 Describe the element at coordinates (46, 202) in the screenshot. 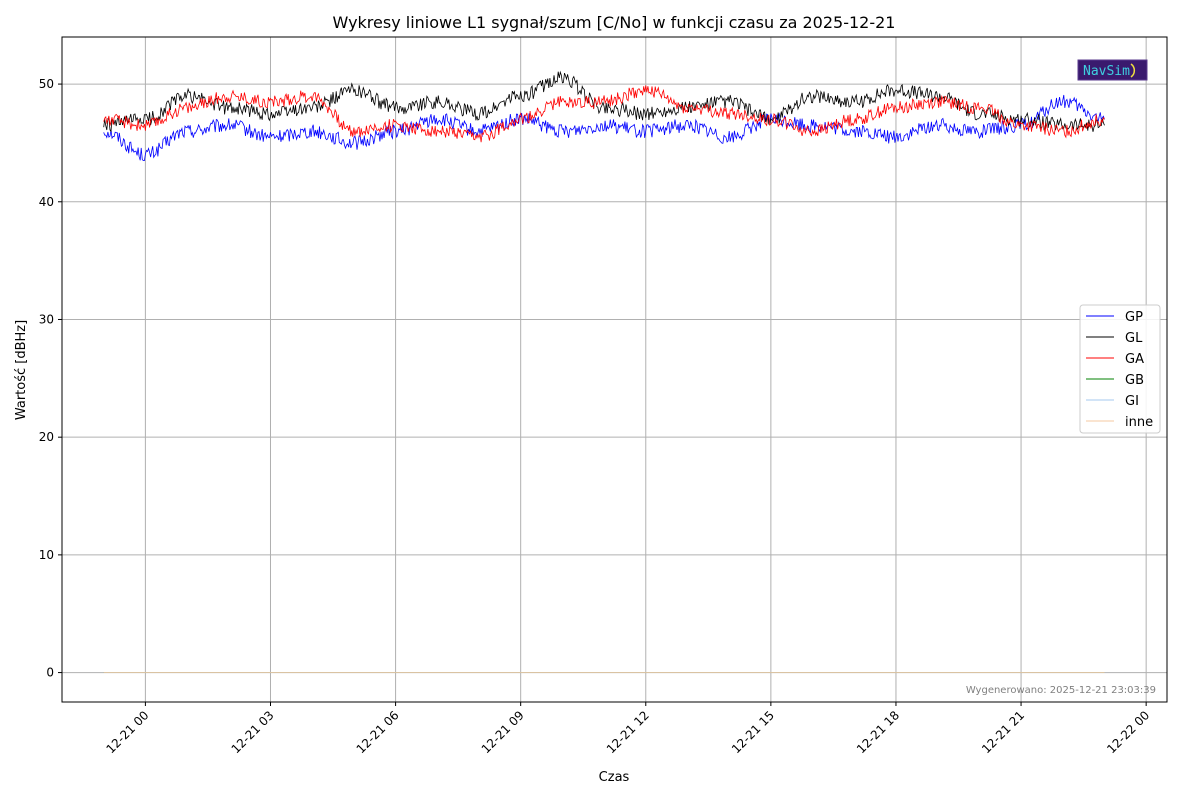

I see `y-tick-label: 40` at that location.